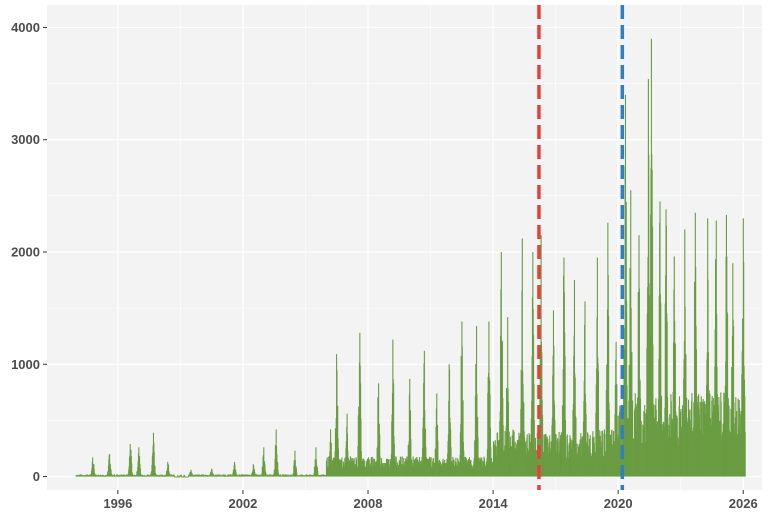 The height and width of the screenshot is (523, 768). I want to click on y-tick-label: 3000, so click(25, 139).